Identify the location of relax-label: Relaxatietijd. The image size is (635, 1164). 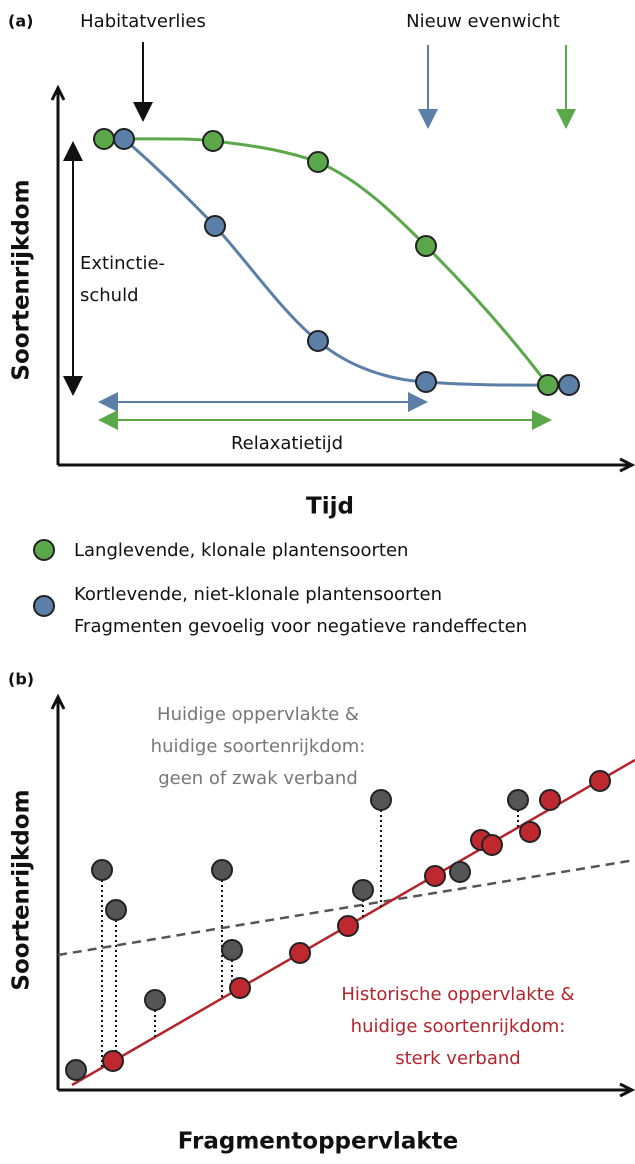
(287, 443).